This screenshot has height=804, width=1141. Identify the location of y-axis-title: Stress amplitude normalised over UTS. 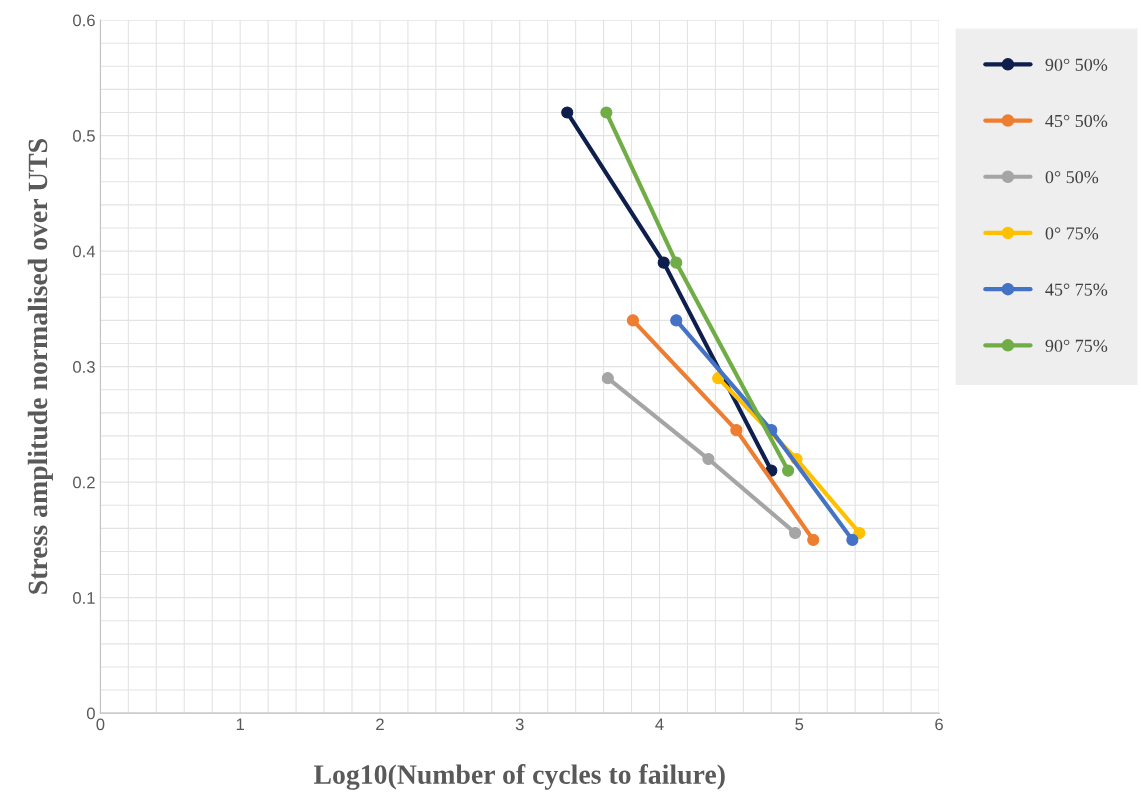
(40, 366).